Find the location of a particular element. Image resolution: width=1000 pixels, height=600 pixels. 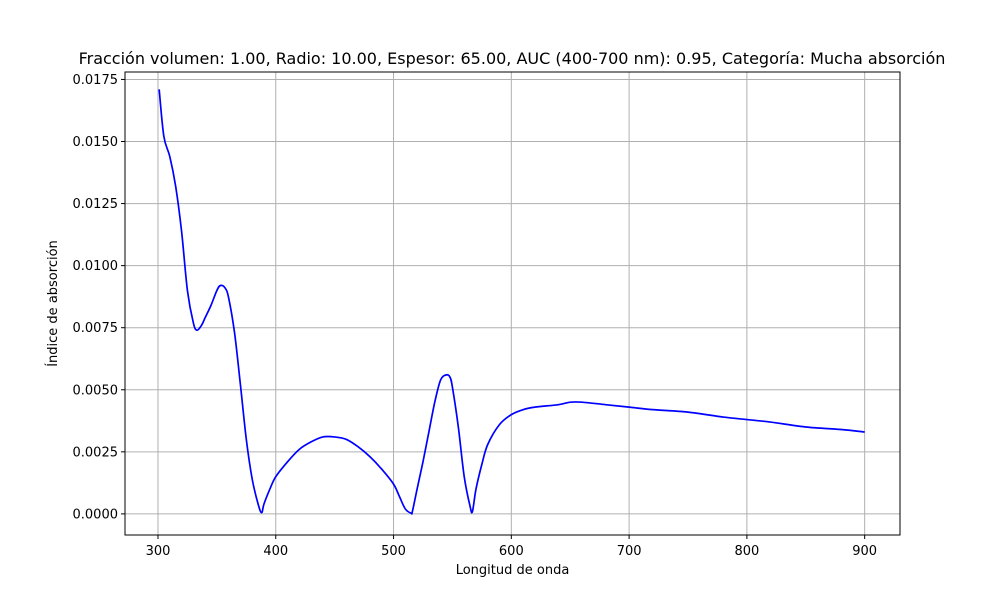

x-tick-label: 500 is located at coordinates (393, 551).